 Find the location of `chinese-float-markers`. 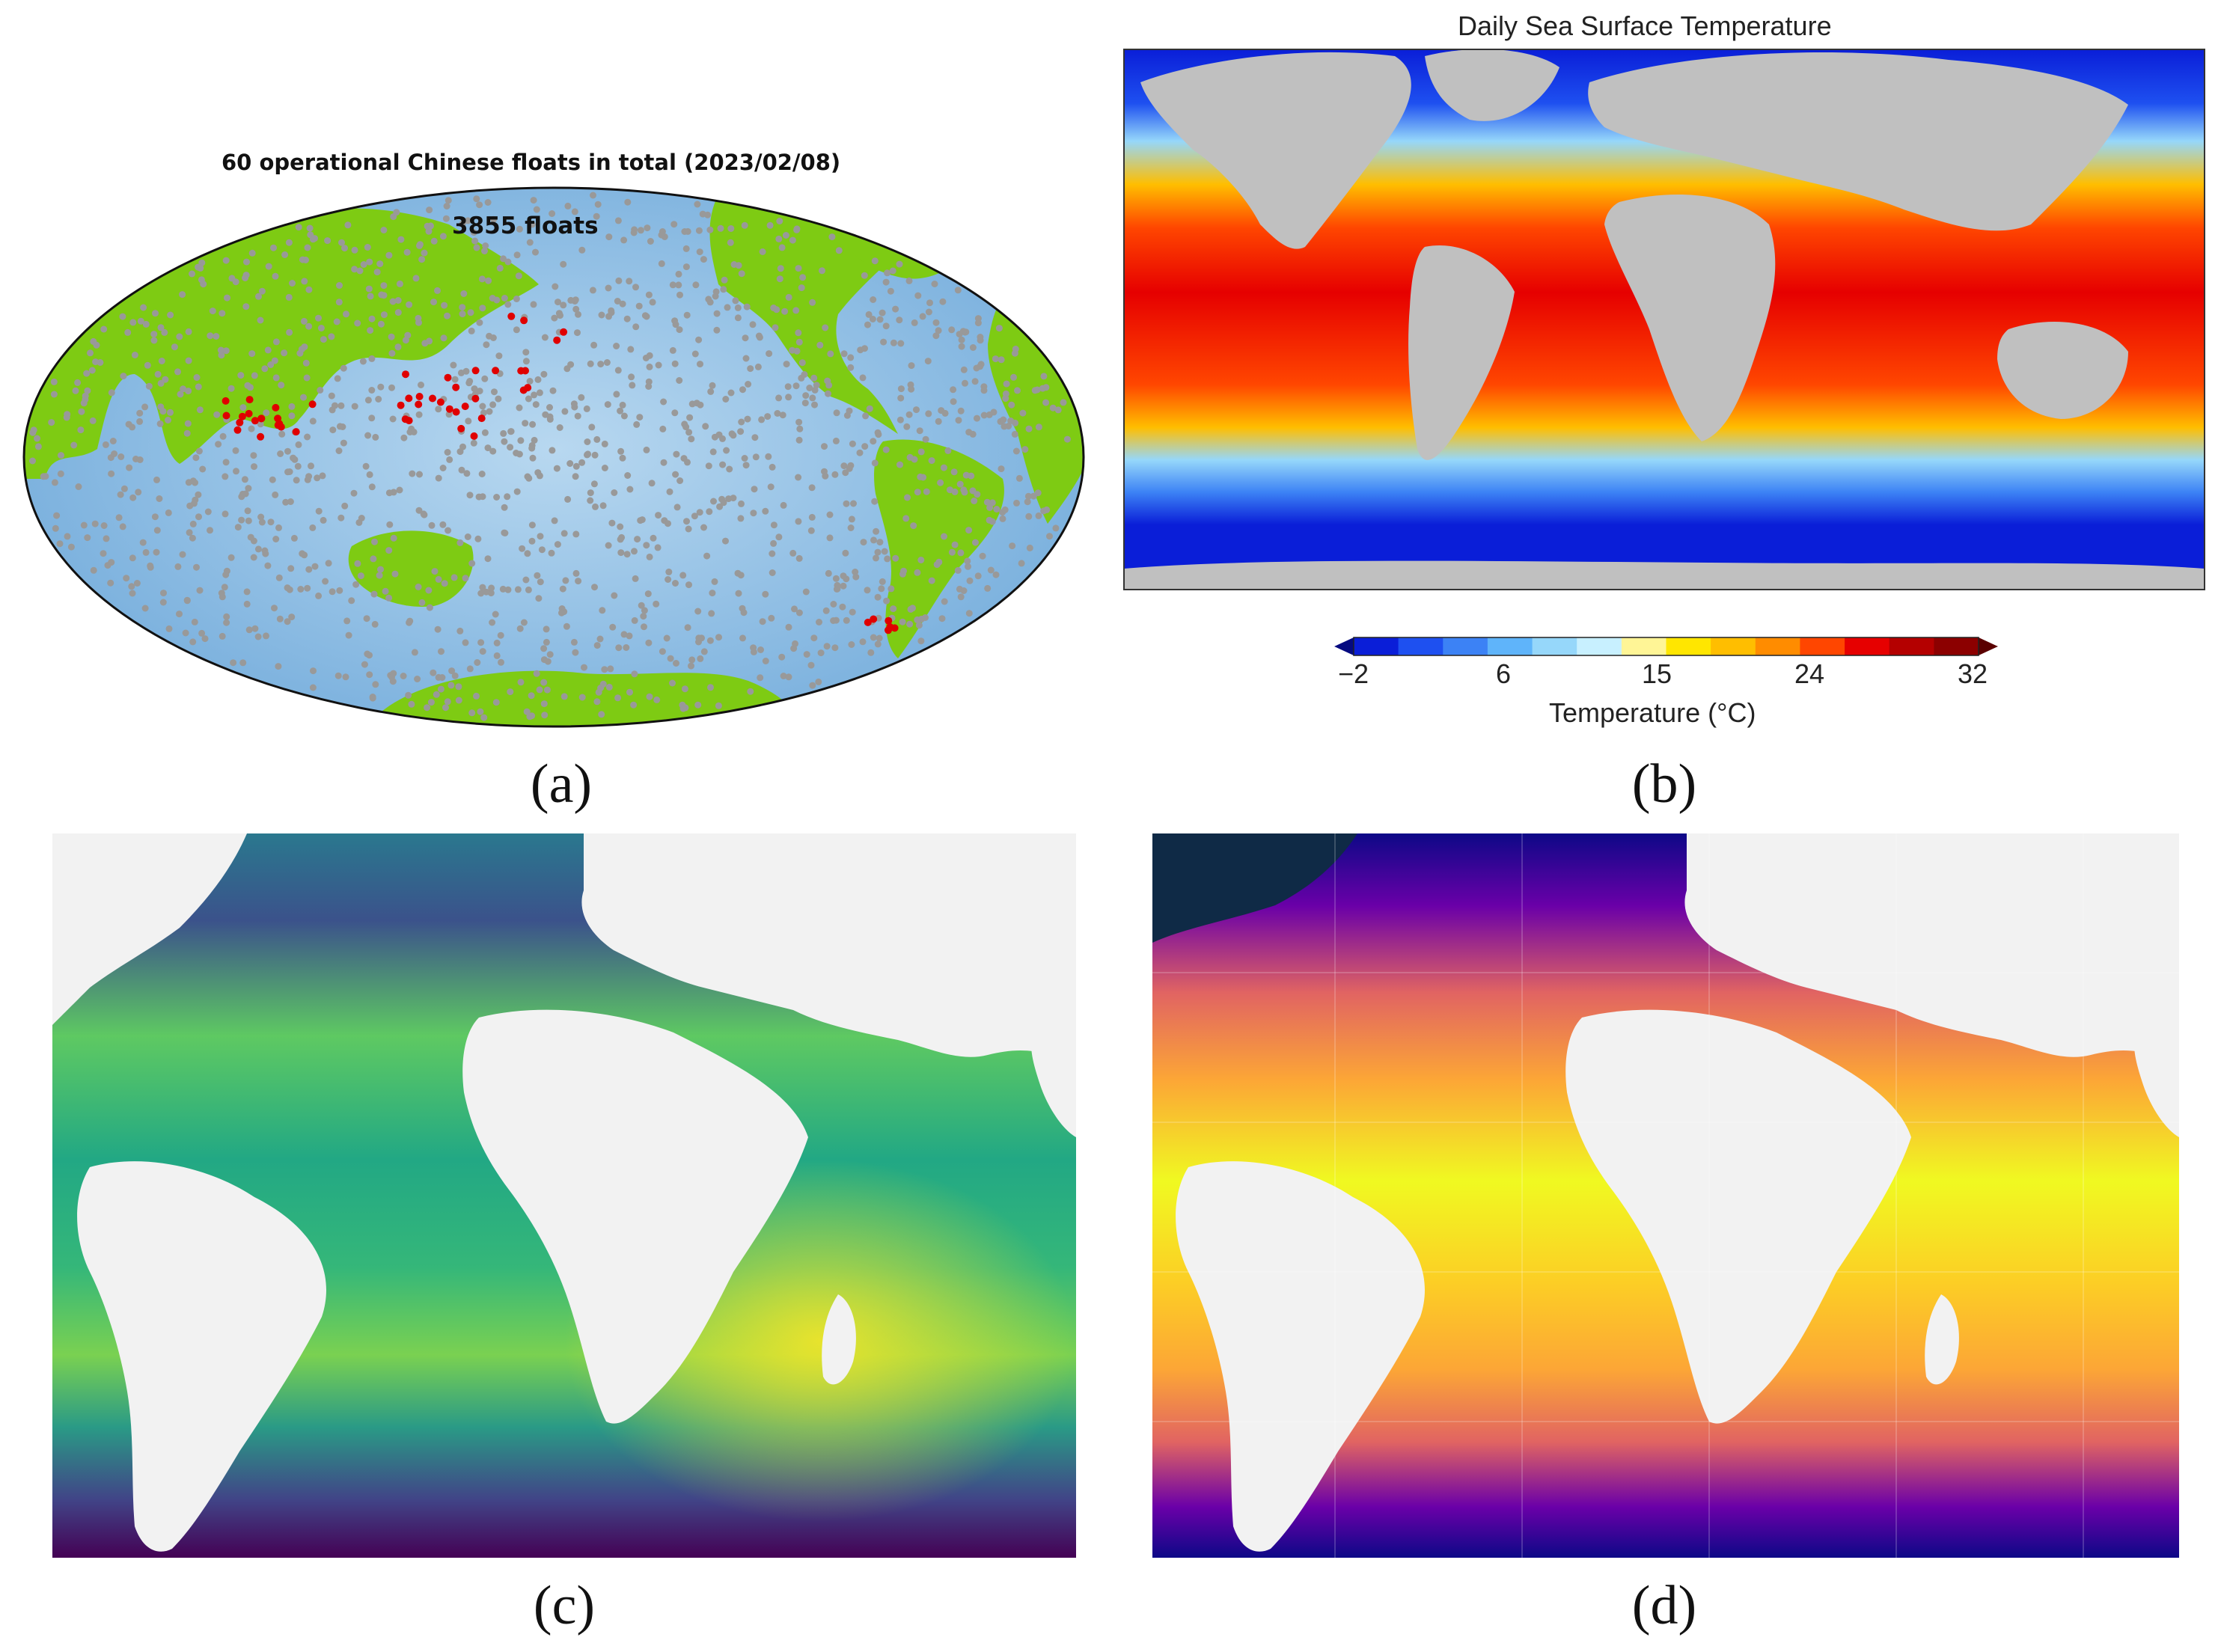

chinese-float-markers is located at coordinates (560, 473).